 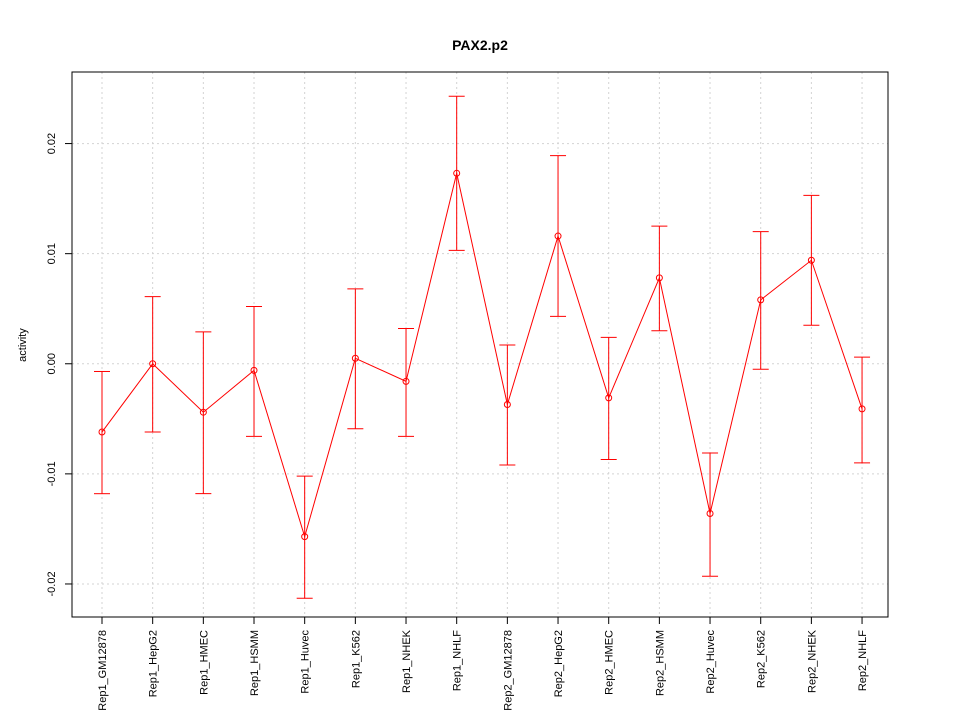 What do you see at coordinates (103, 670) in the screenshot?
I see `x-tick-label: Rep1_GM12878` at bounding box center [103, 670].